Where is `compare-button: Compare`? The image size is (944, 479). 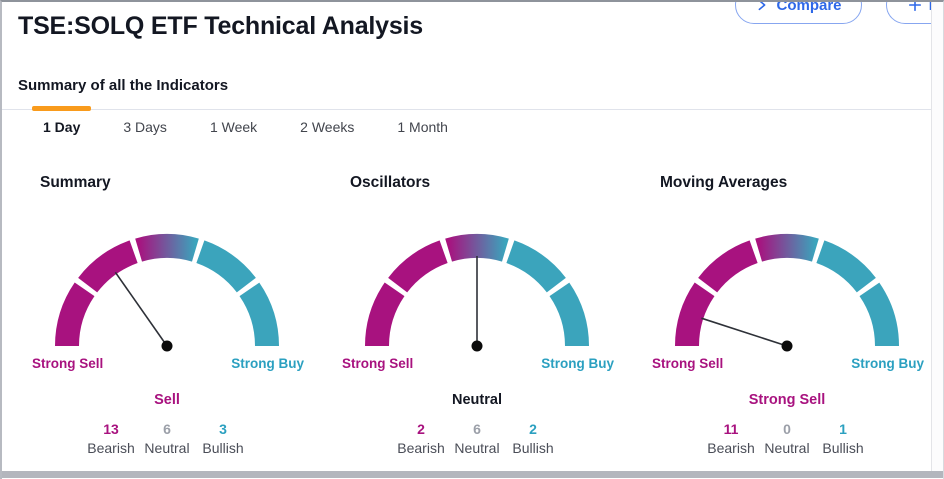
compare-button: Compare is located at coordinates (798, 12).